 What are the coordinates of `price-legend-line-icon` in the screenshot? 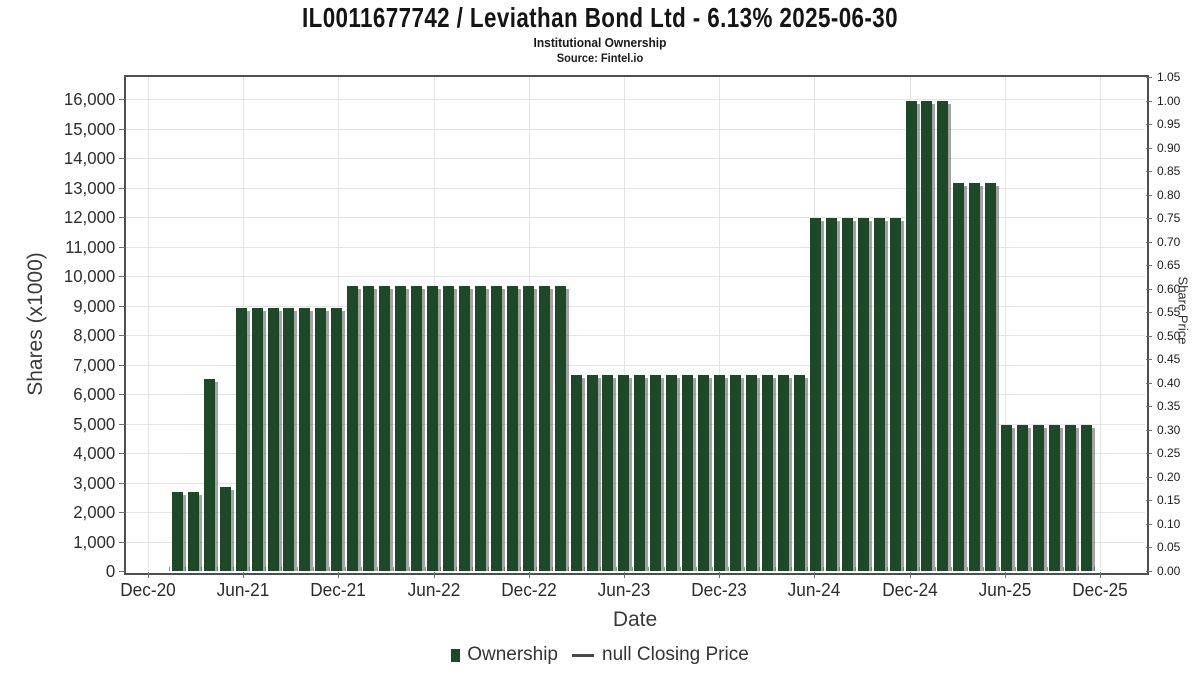 It's located at (583, 655).